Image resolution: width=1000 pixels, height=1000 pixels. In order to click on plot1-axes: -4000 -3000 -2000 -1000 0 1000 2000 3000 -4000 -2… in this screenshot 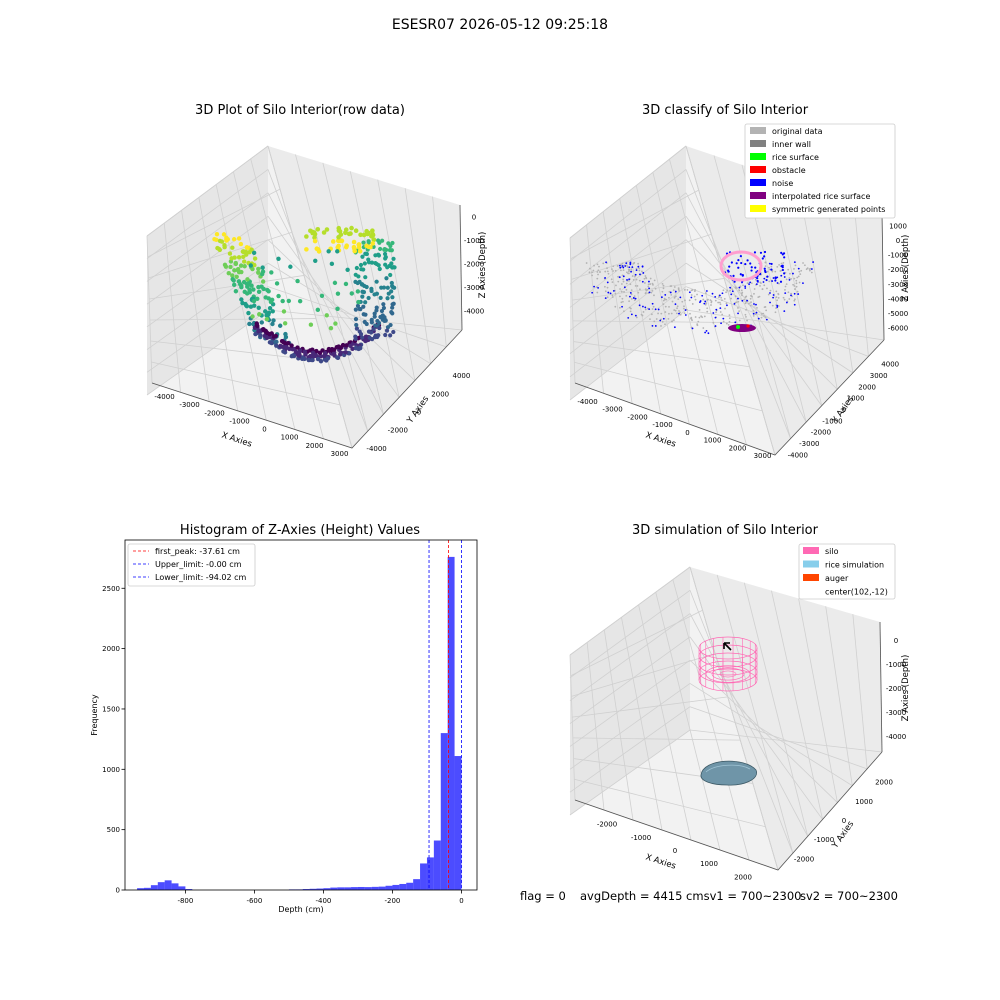, I will do `click(317, 301)`.